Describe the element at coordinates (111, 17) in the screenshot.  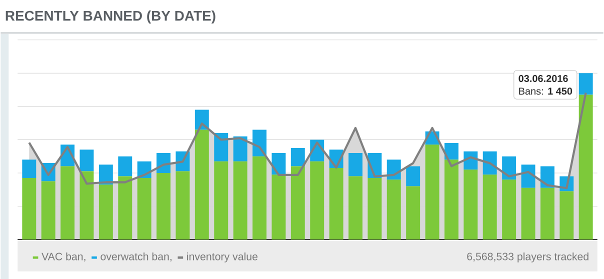
I see `chart-title: RECENTLY BANNED (BY DATE)` at that location.